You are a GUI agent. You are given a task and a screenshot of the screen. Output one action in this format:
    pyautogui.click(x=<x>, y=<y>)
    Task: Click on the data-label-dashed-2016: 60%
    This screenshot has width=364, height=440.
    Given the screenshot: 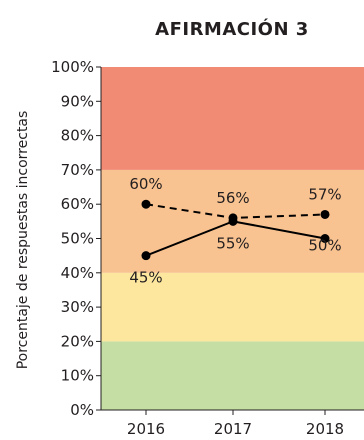 What is the action you would take?
    pyautogui.click(x=145, y=184)
    